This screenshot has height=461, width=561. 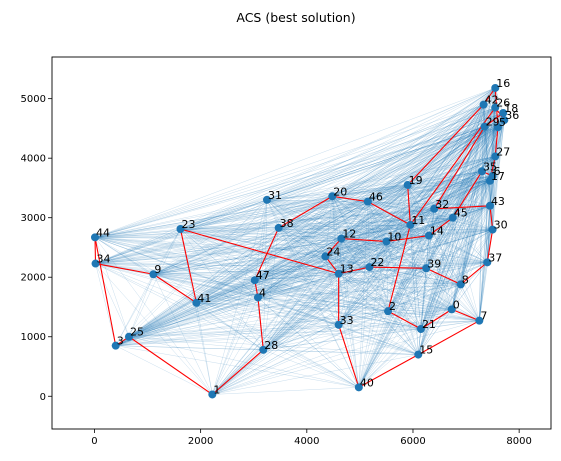 I want to click on city-label: 30, so click(x=501, y=225).